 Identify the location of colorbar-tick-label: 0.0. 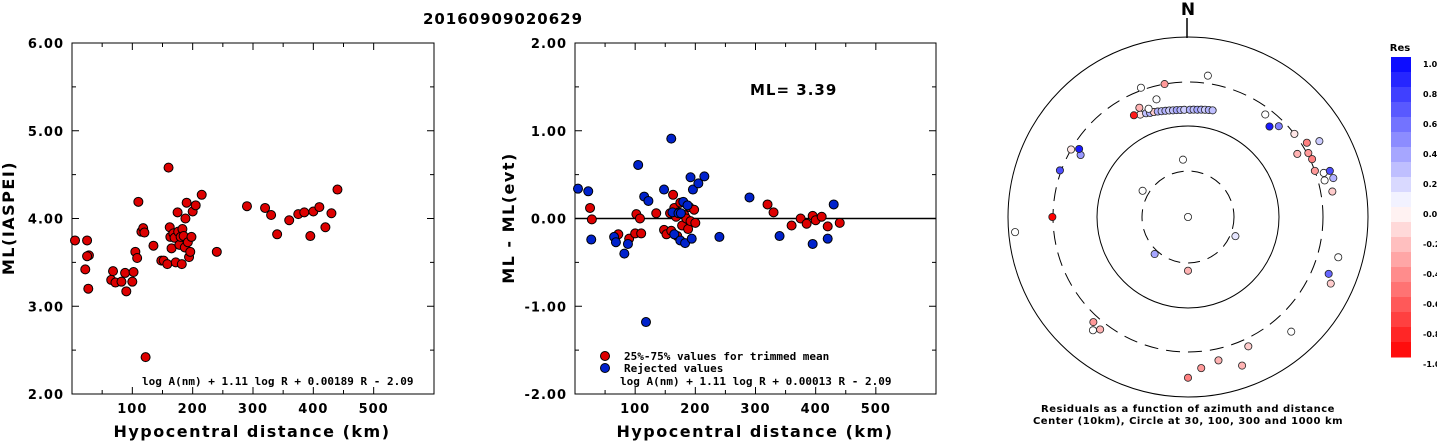
(1430, 214).